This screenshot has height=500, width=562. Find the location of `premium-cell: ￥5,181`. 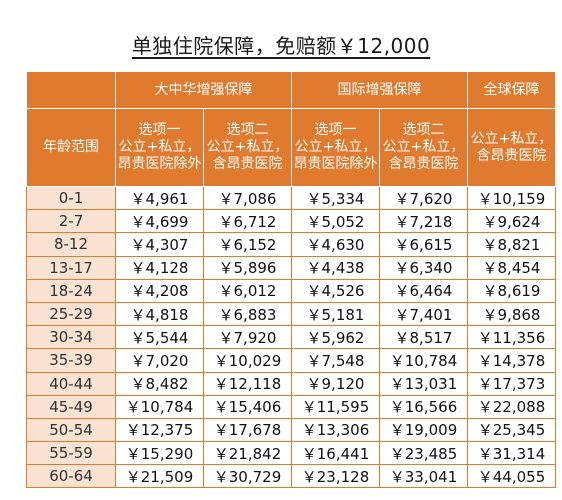

premium-cell: ￥5,181 is located at coordinates (335, 314).